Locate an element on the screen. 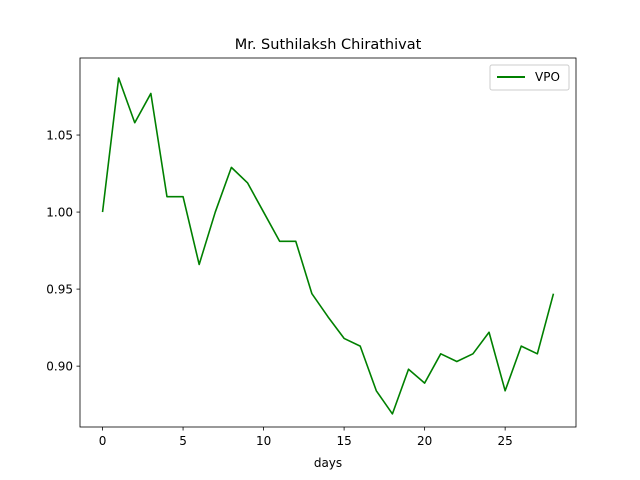  x-tick-label: 10 is located at coordinates (263, 441).